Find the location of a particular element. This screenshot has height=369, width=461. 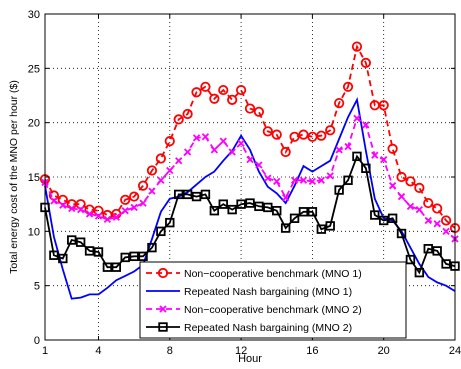

x-tick-label: 12 is located at coordinates (241, 351).